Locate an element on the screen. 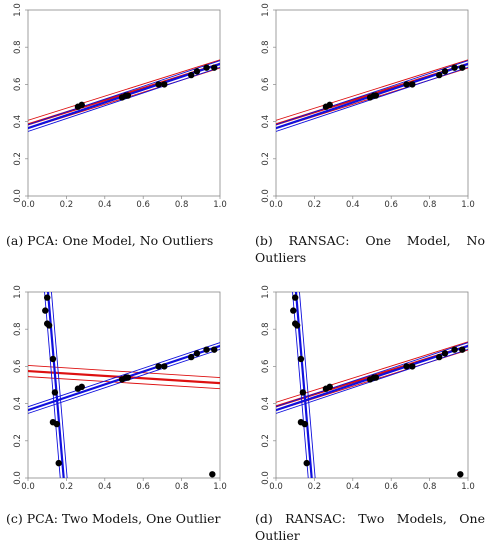 This screenshot has width=493, height=551. caption-c: (c) PCA: Two Models, One Outlier is located at coordinates (113, 518).